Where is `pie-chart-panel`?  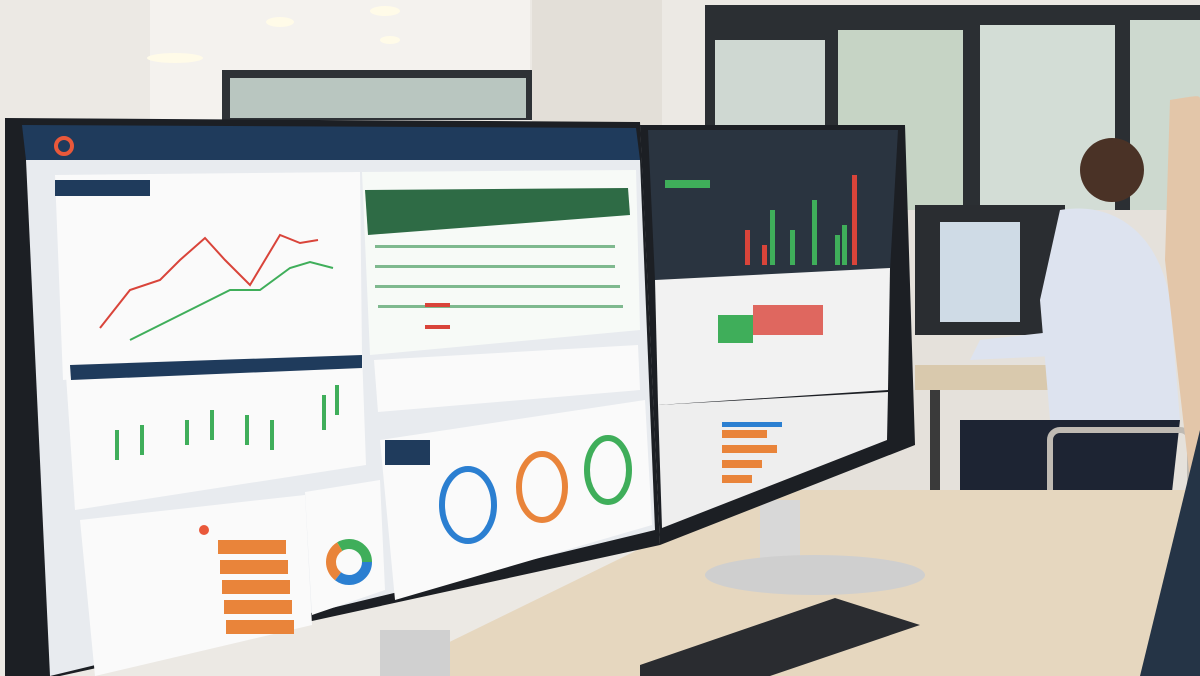 pie-chart-panel is located at coordinates (345, 547).